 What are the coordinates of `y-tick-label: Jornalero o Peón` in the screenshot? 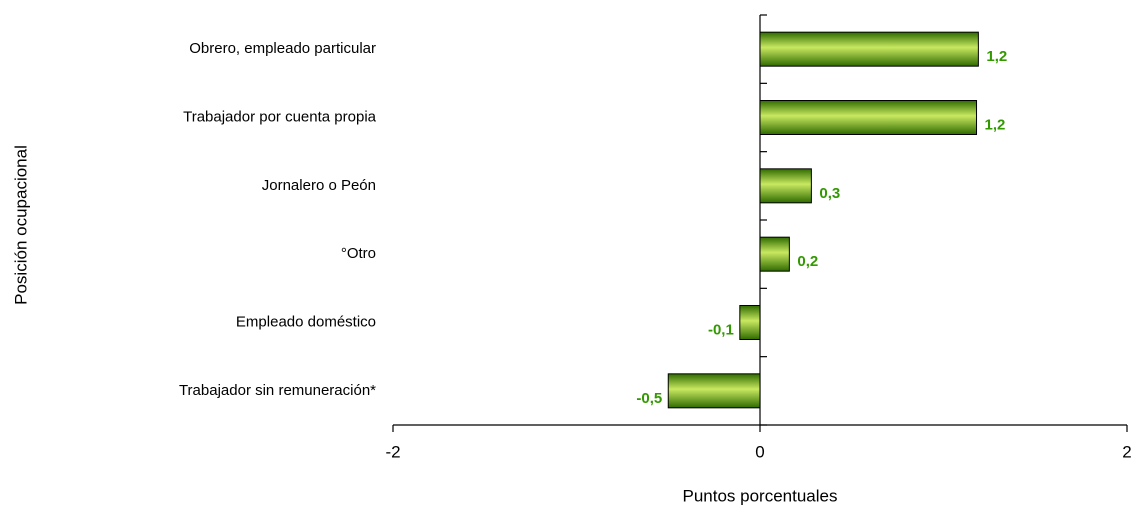 It's located at (319, 185).